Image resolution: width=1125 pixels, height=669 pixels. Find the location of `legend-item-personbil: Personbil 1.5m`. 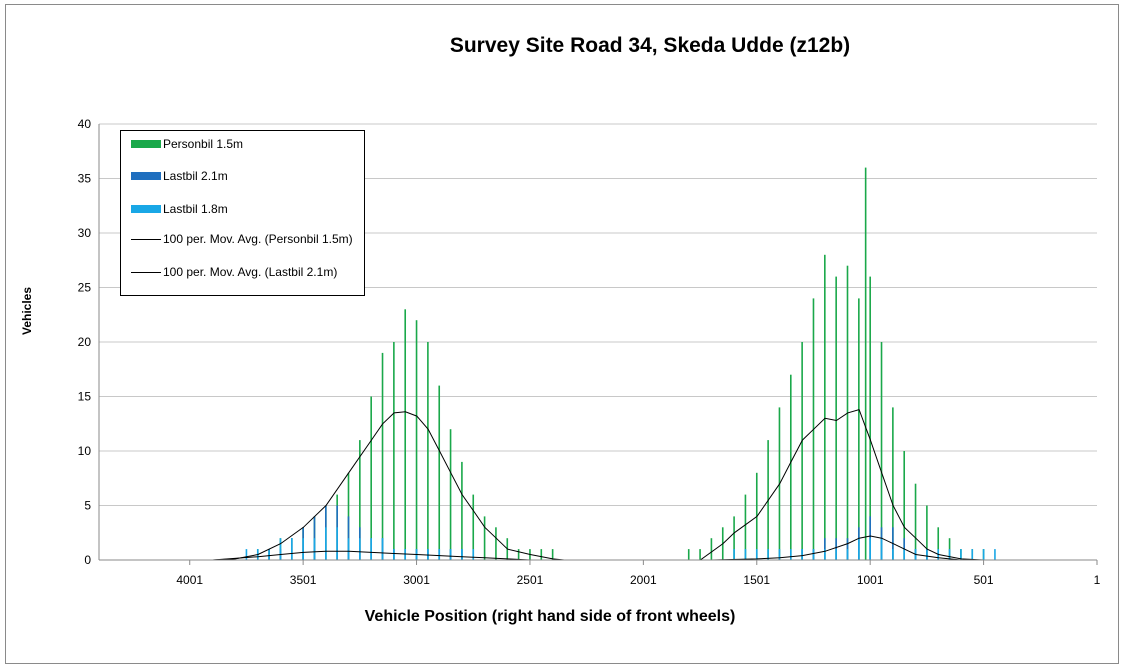

legend-item-personbil: Personbil 1.5m is located at coordinates (244, 144).